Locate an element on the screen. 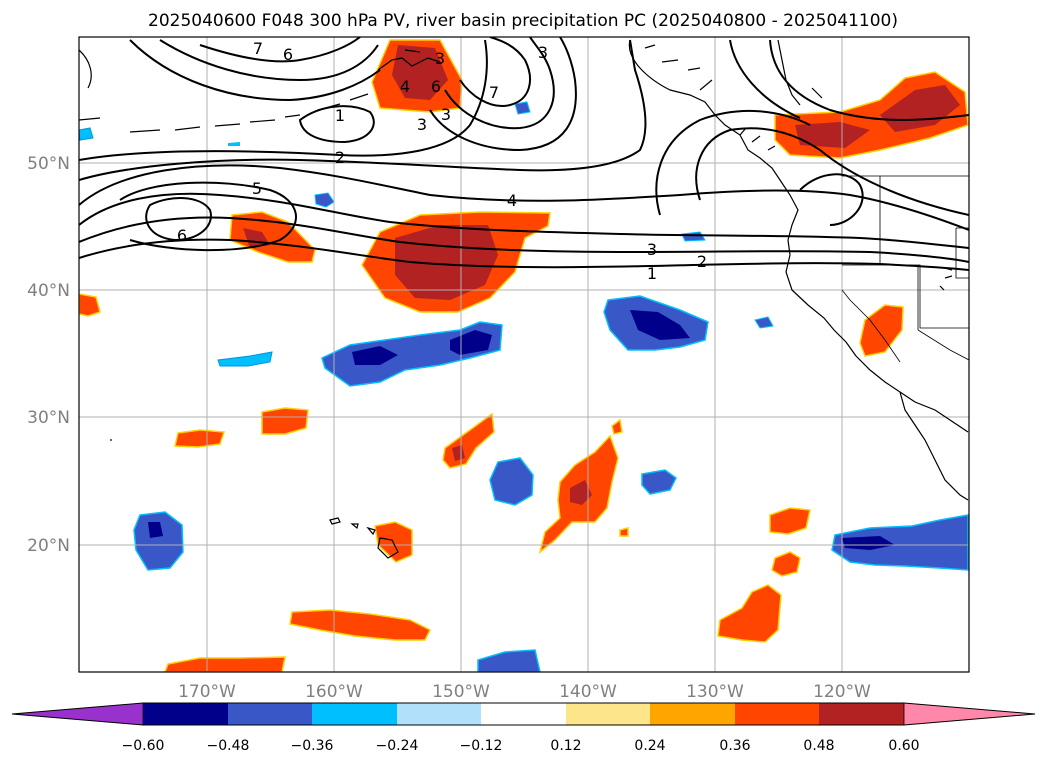  lon-label: 150°W is located at coordinates (461, 692).